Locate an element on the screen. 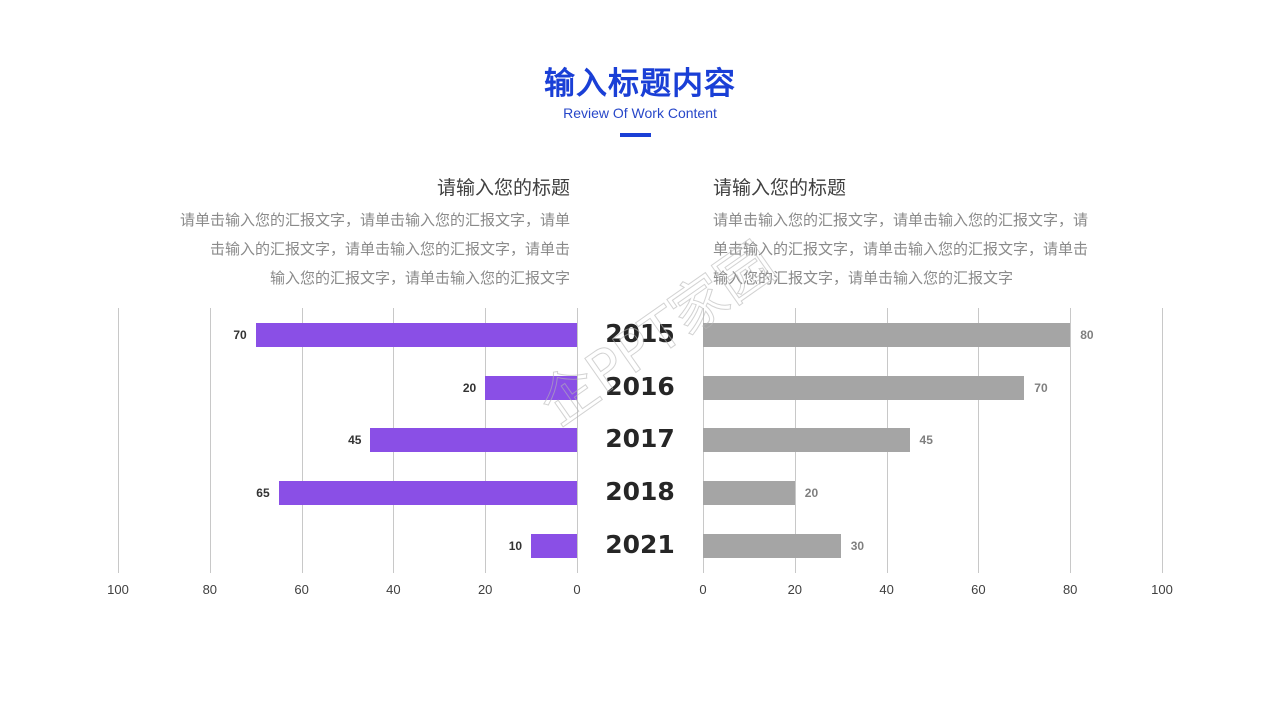 This screenshot has width=1280, height=720. right-bar-value: 30 is located at coordinates (857, 546).